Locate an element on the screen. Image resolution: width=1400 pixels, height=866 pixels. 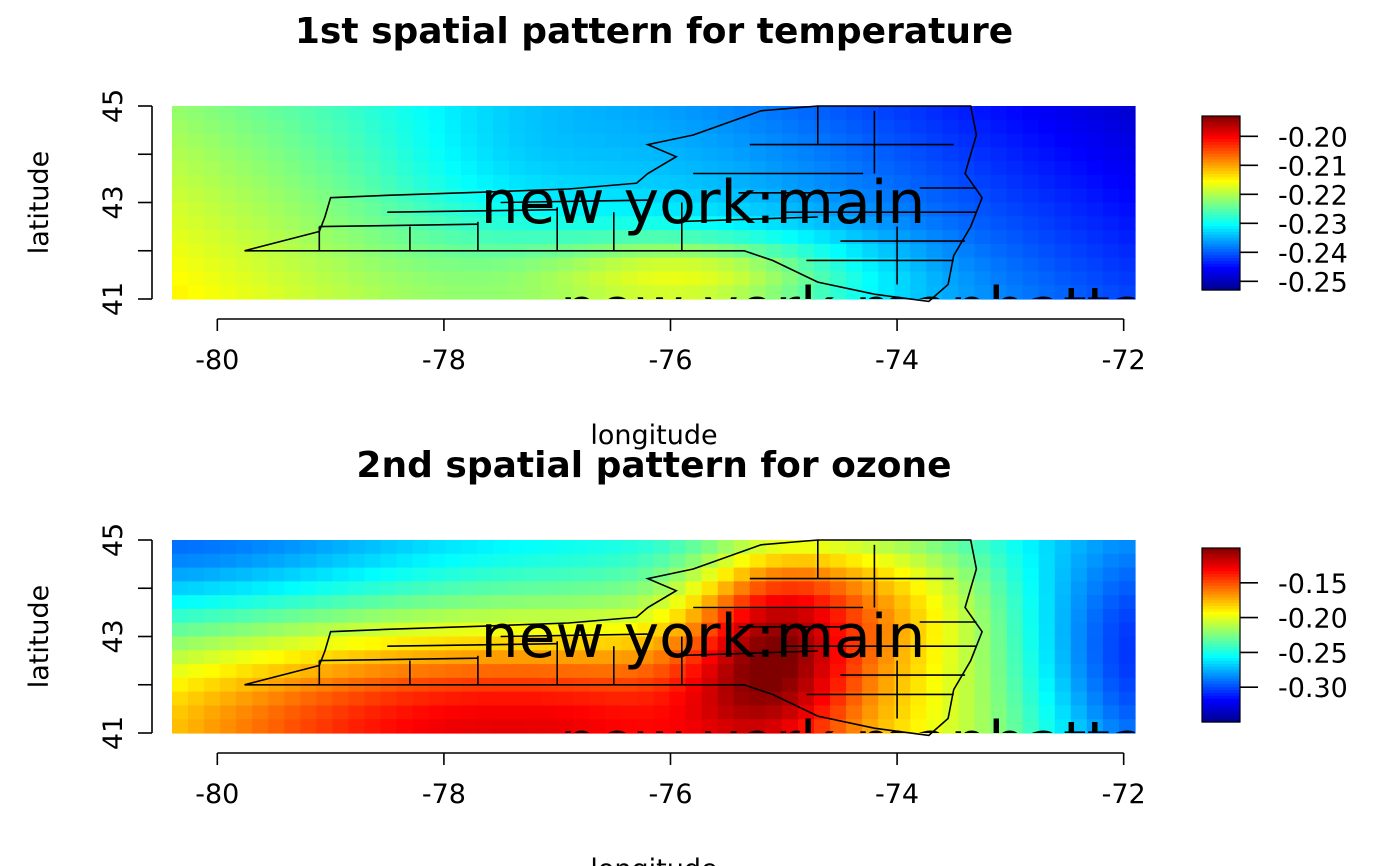
y-tick-label: 41 is located at coordinates (113, 299).